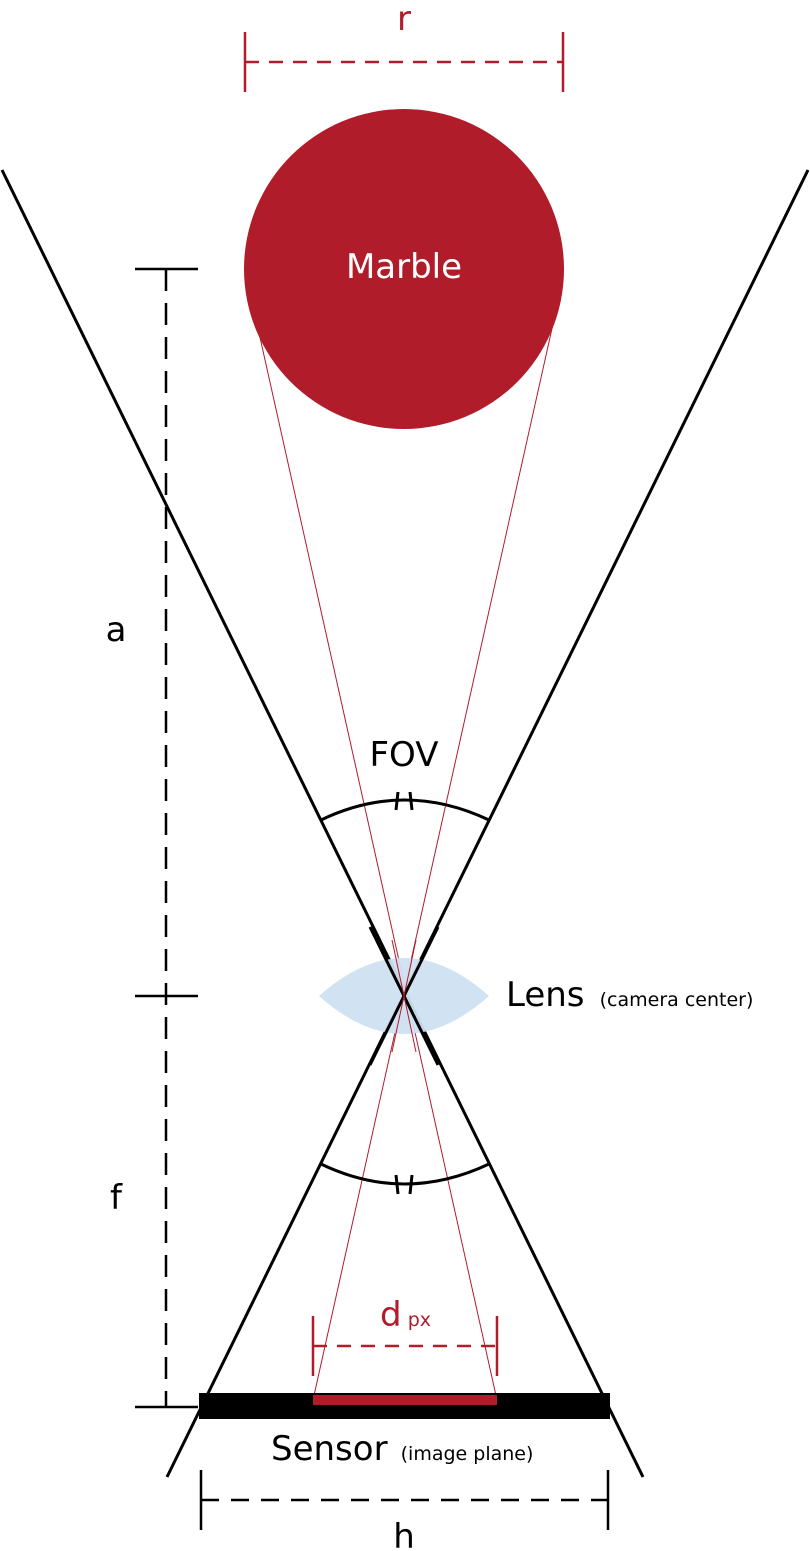 Image resolution: width=810 pixels, height=1551 pixels. Describe the element at coordinates (404, 19) in the screenshot. I see `radius-label: r` at that location.